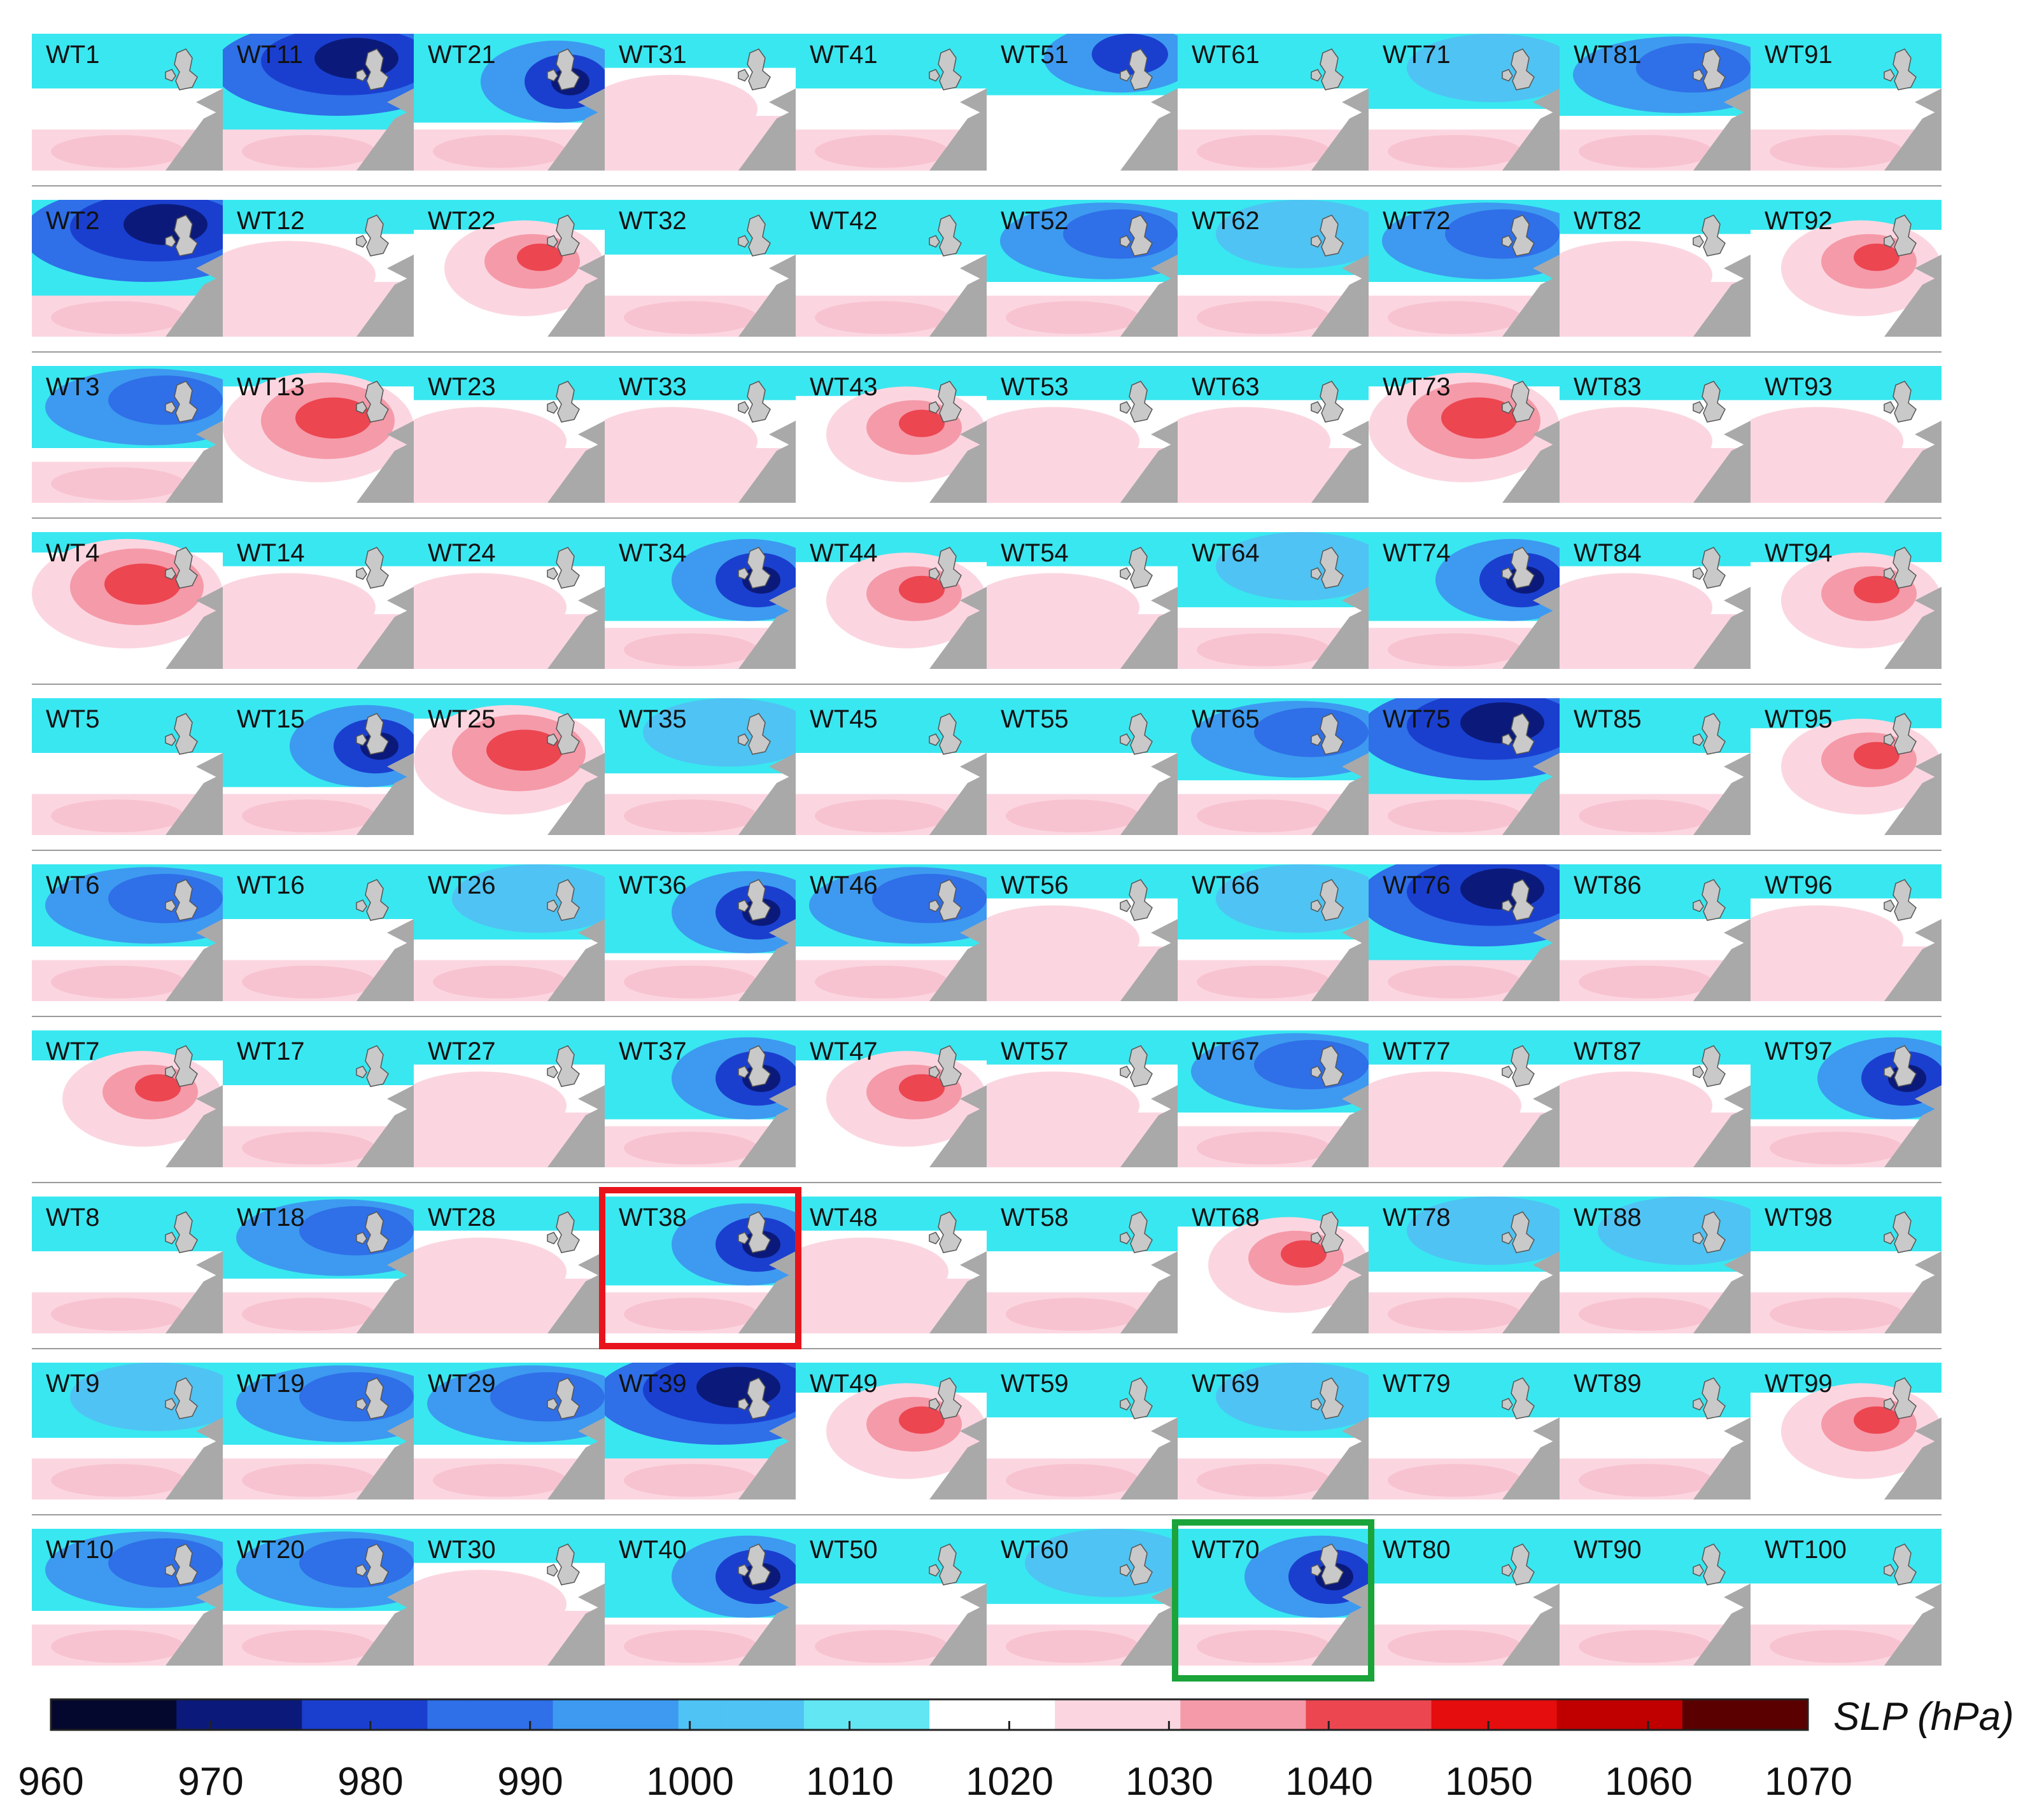 The width and height of the screenshot is (2044, 1812). What do you see at coordinates (1274, 1265) in the screenshot?
I see `panel-wt68: WT68` at bounding box center [1274, 1265].